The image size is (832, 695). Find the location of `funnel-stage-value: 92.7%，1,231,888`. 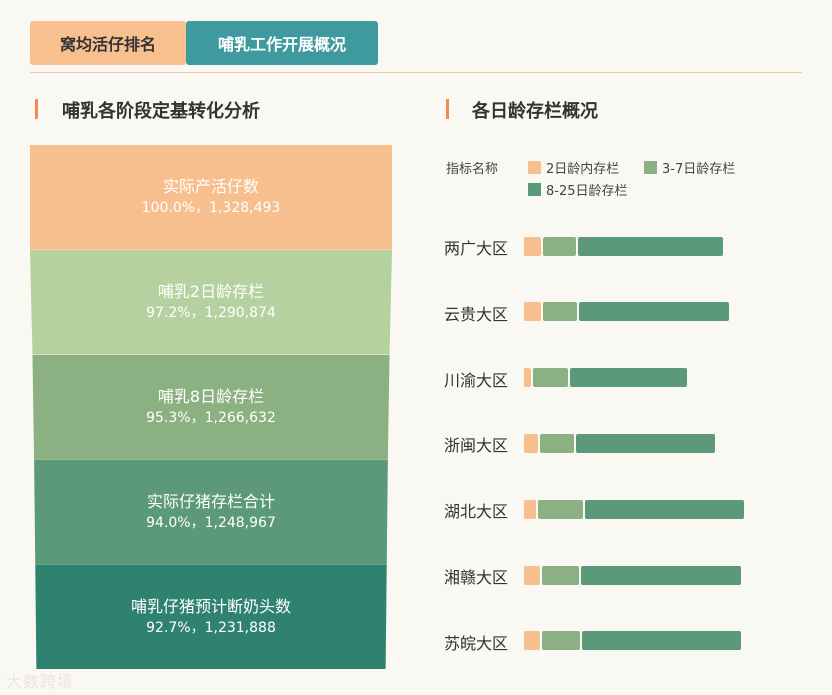

funnel-stage-value: 92.7%，1,231,888 is located at coordinates (211, 627).